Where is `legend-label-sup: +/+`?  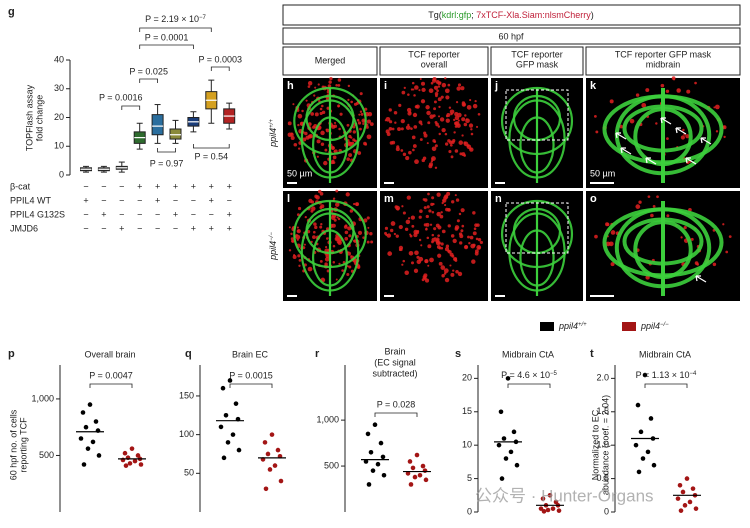
legend-label-sup: +/+ is located at coordinates (582, 325).